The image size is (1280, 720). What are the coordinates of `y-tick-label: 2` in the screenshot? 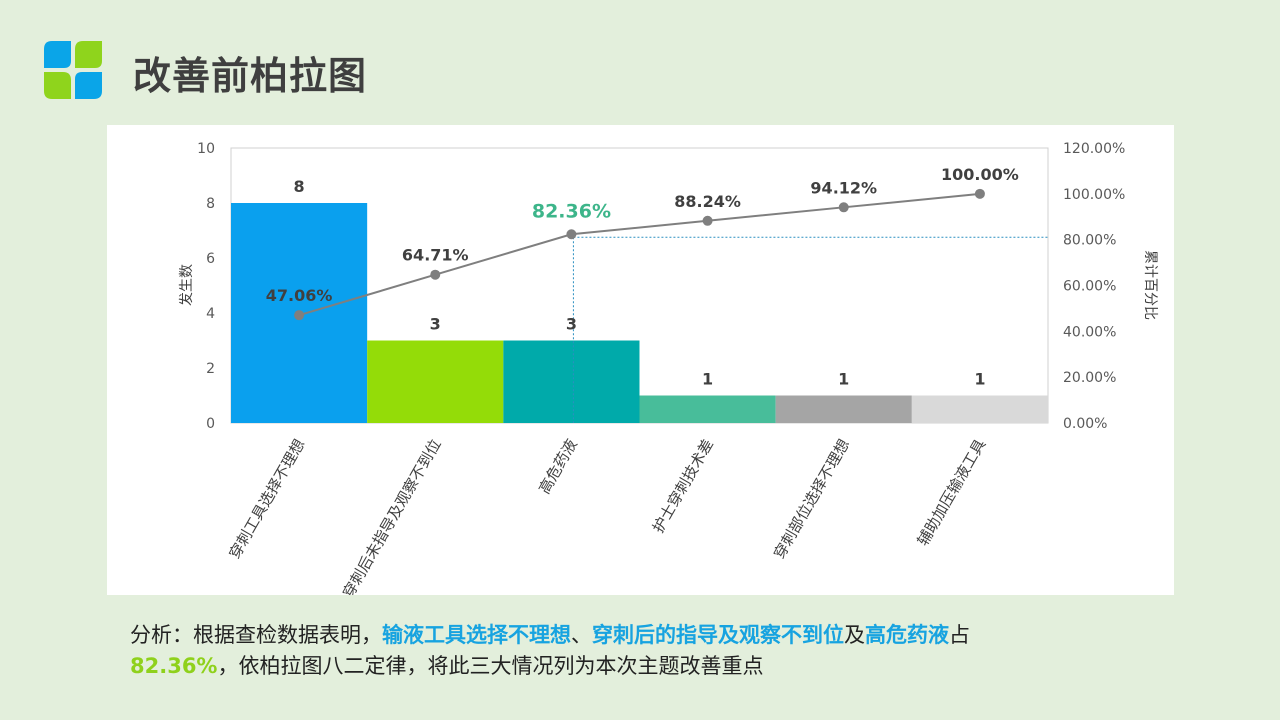 It's located at (210, 369).